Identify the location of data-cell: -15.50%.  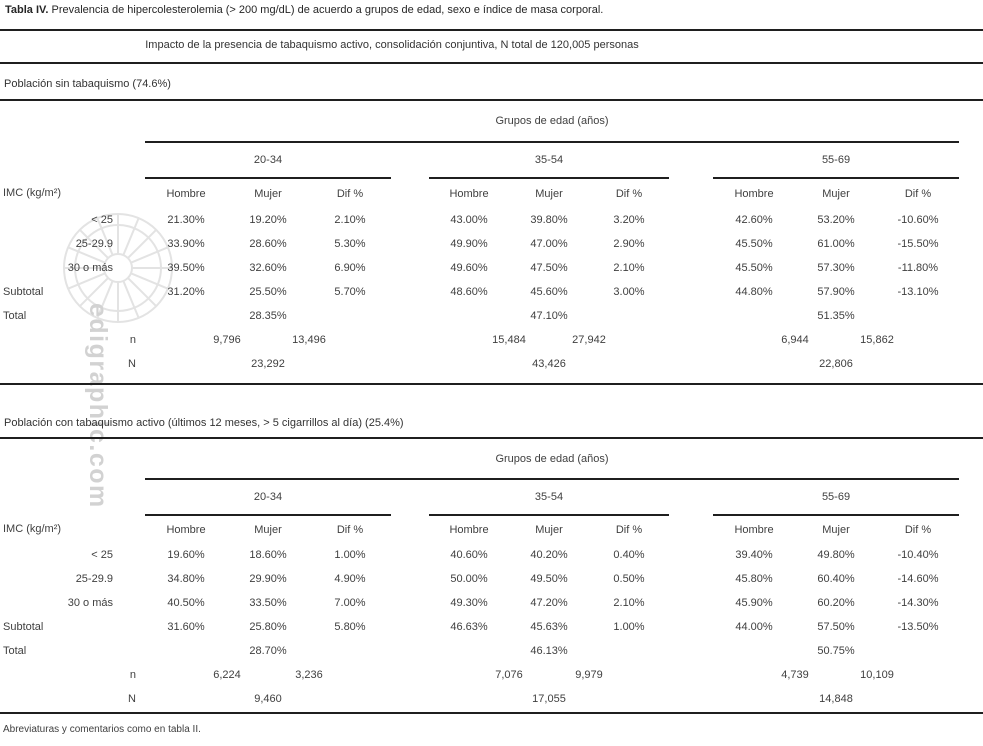
(918, 244).